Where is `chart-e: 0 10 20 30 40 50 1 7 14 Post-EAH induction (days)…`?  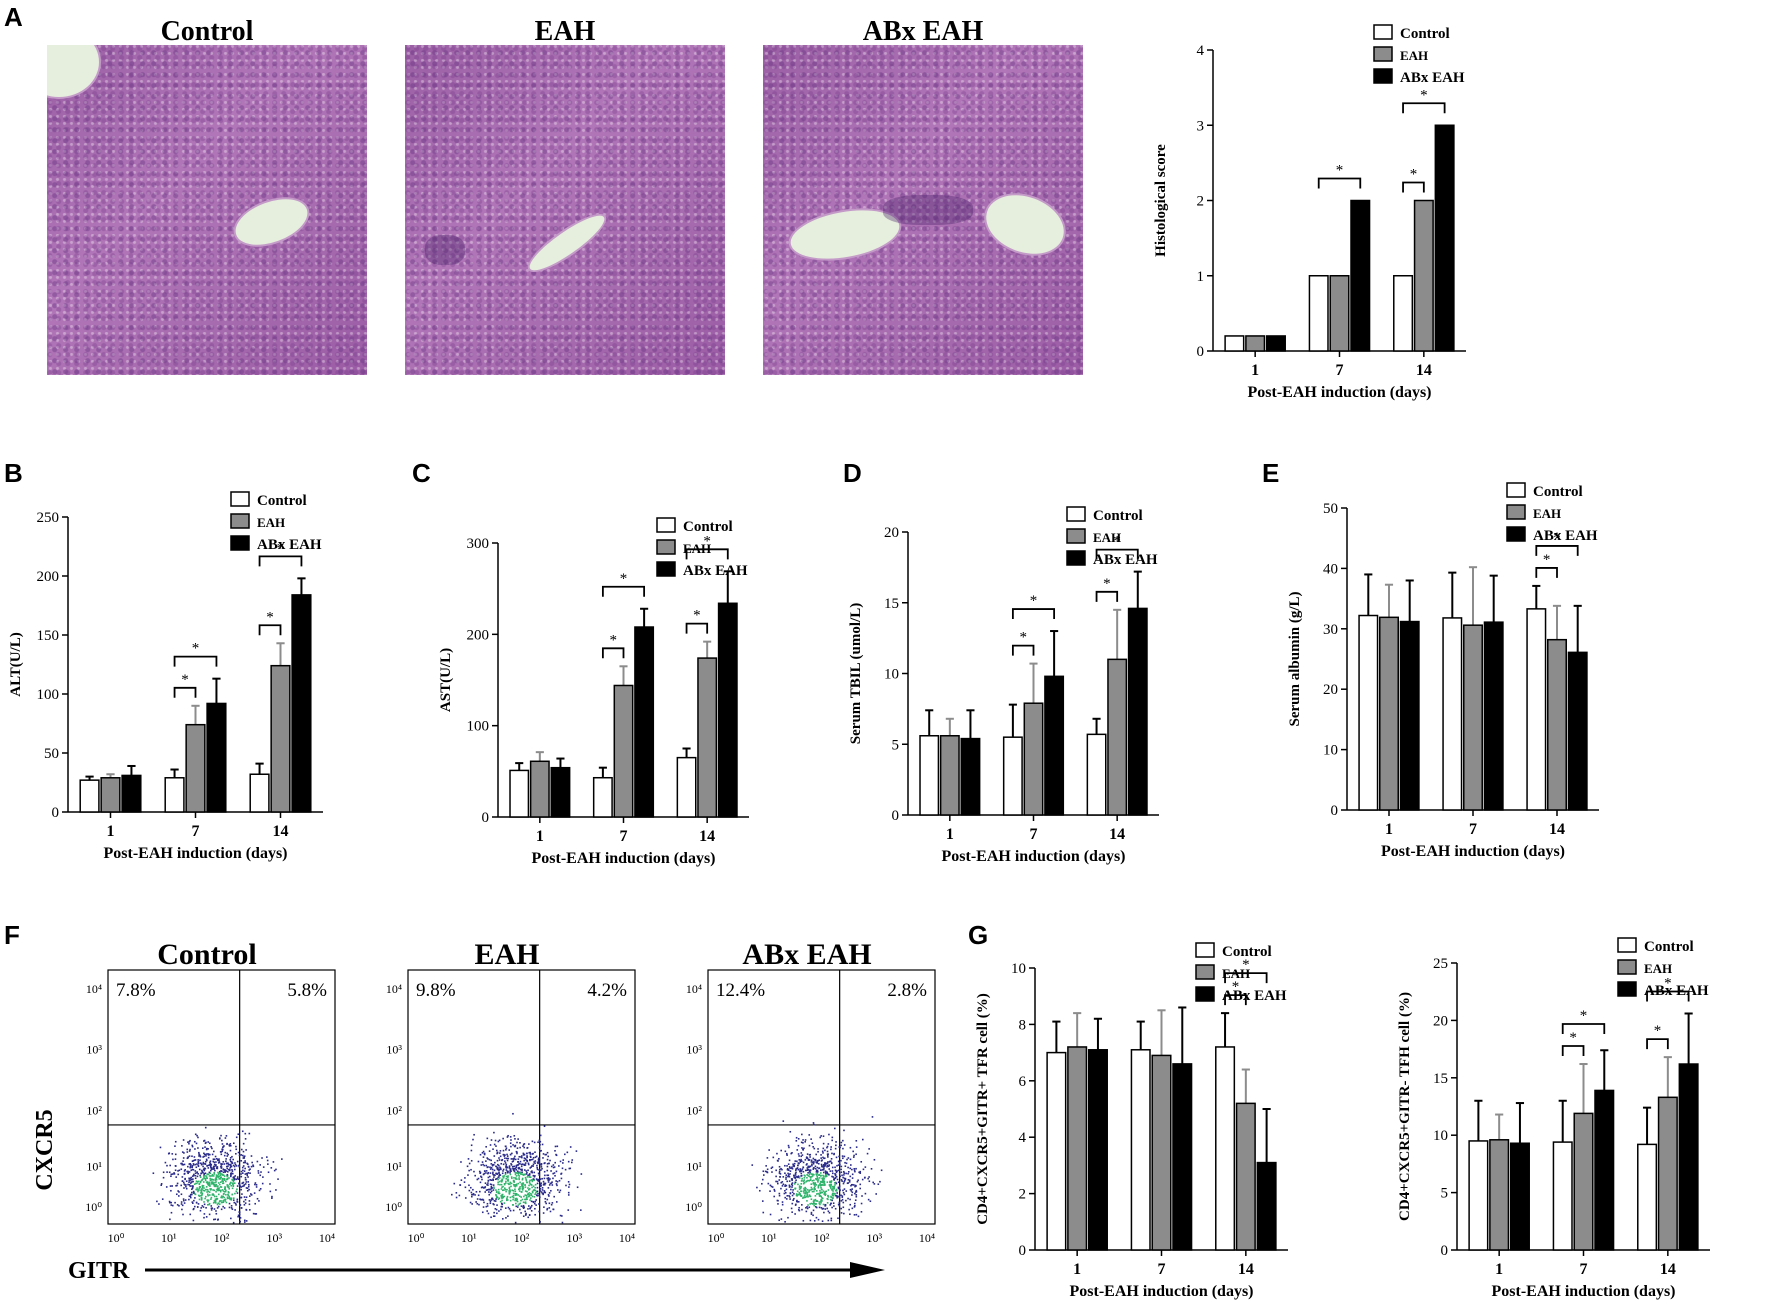
chart-e: 0 10 20 30 40 50 1 7 14 Post-EAH induction (days)… is located at coordinates (1443, 671).